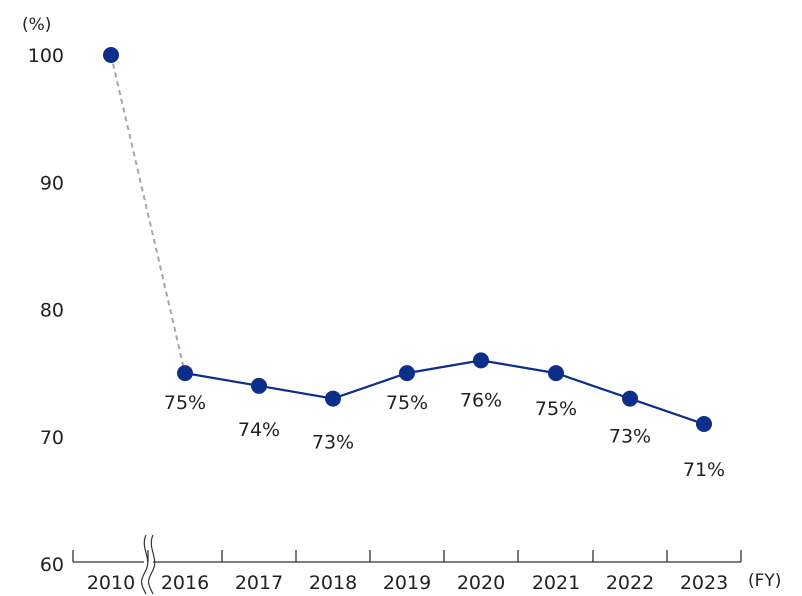  What do you see at coordinates (111, 583) in the screenshot?
I see `x-tick-label: 2010` at bounding box center [111, 583].